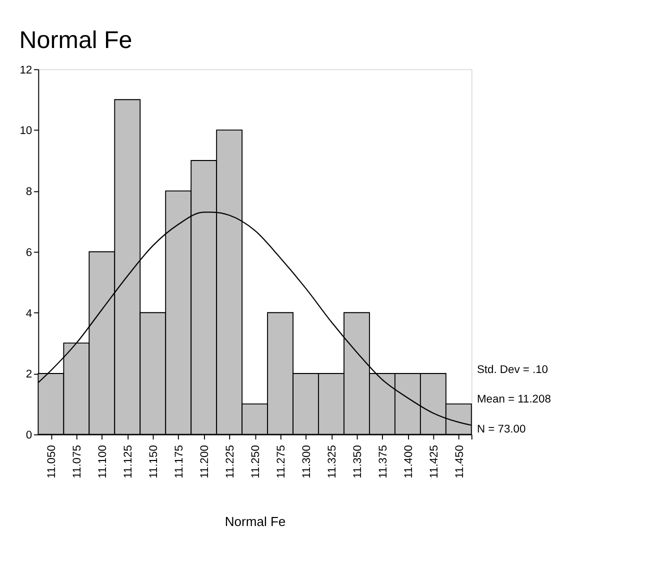 This screenshot has width=654, height=571. I want to click on x-tick-label: 11.400, so click(408, 461).